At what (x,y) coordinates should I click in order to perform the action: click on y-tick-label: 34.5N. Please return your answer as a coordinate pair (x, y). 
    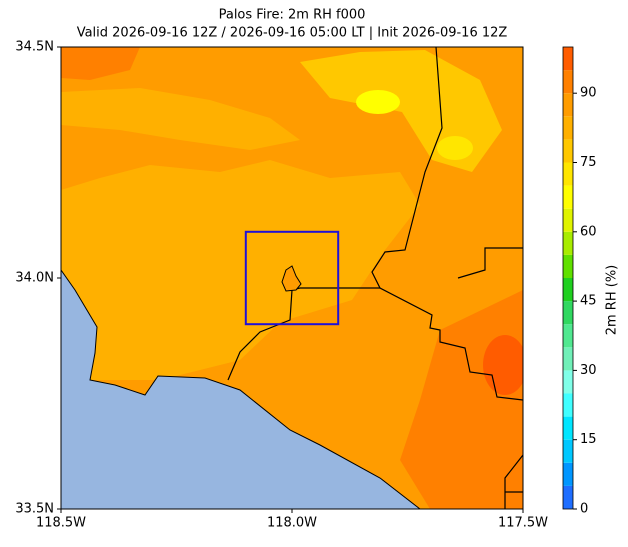
    Looking at the image, I should click on (34, 47).